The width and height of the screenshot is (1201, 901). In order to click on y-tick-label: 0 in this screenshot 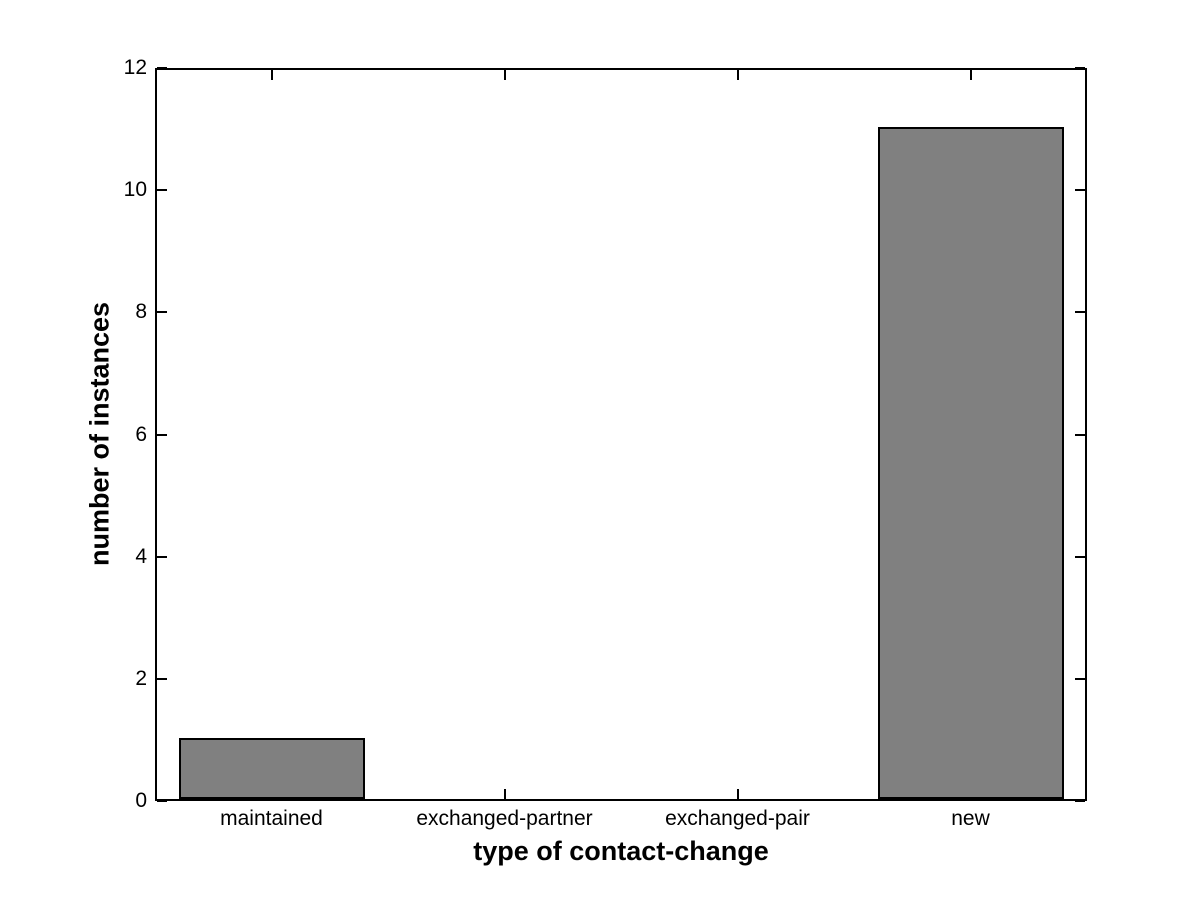, I will do `click(141, 800)`.